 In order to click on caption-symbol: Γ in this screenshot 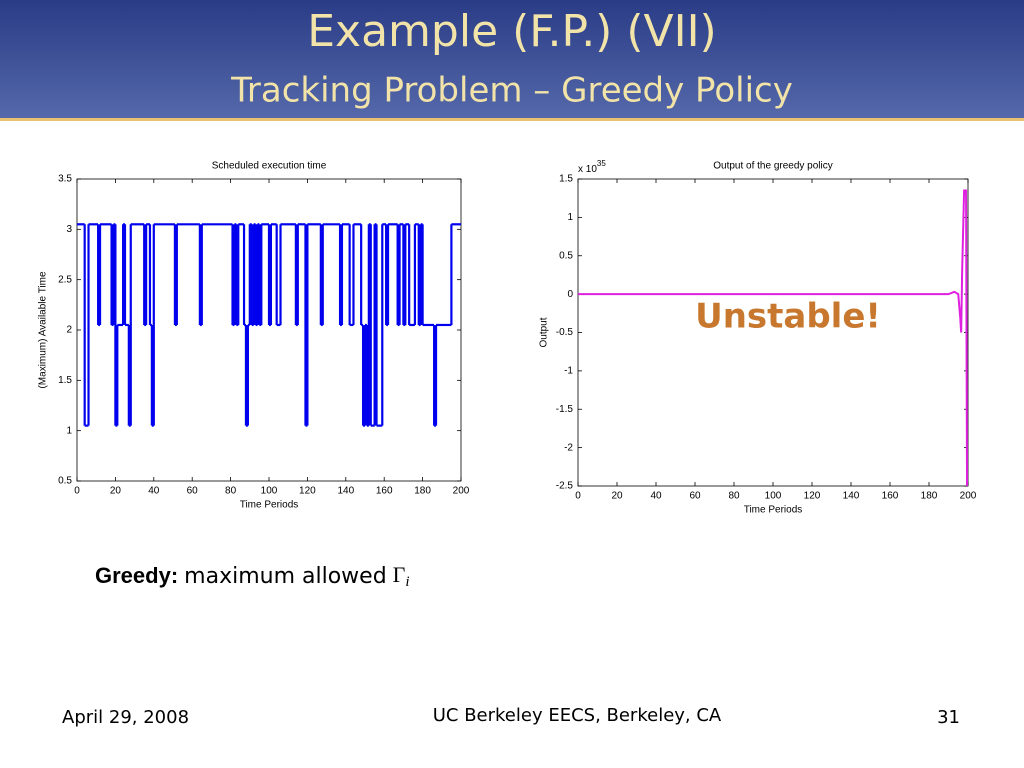, I will do `click(399, 574)`.